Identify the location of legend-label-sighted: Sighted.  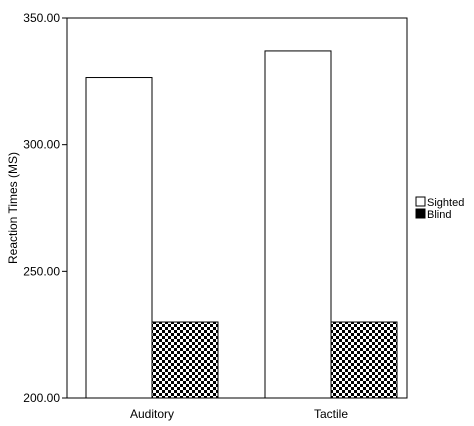
(445, 203).